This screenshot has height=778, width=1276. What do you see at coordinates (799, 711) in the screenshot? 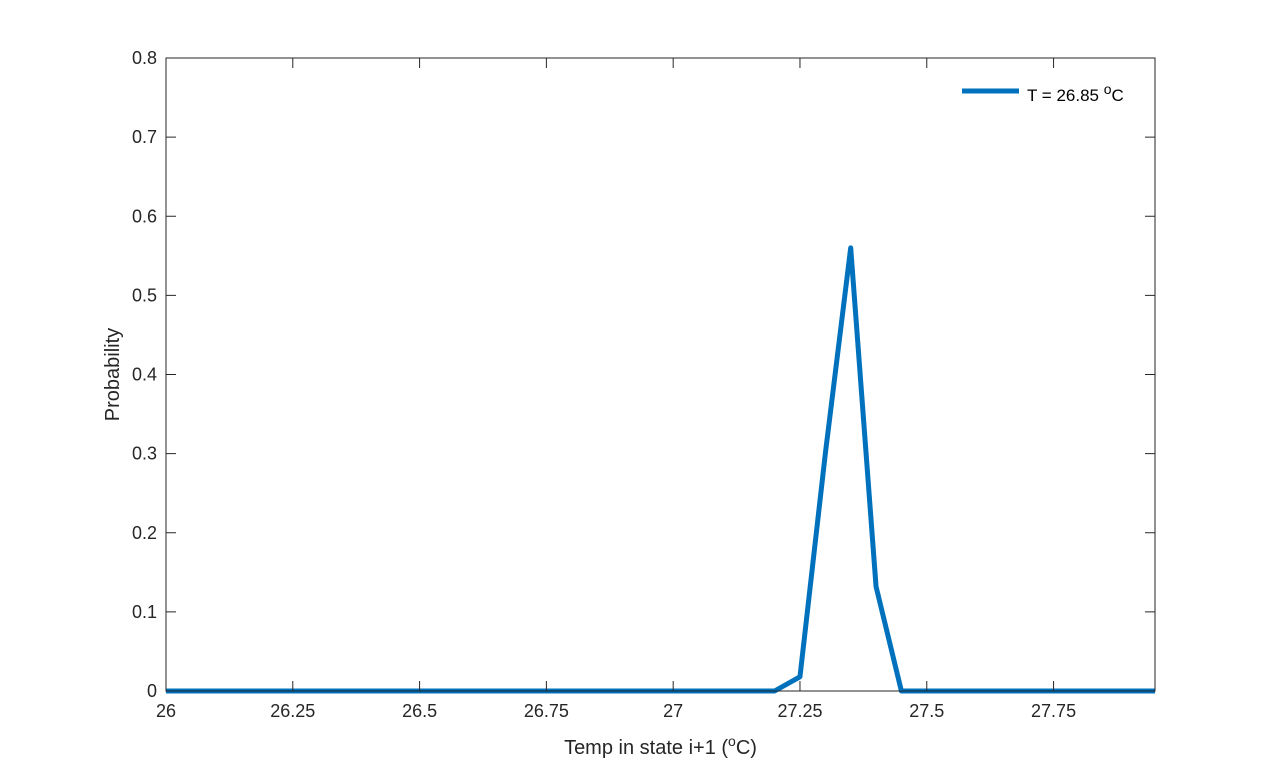
I see `x-tick-label: 27.25` at bounding box center [799, 711].